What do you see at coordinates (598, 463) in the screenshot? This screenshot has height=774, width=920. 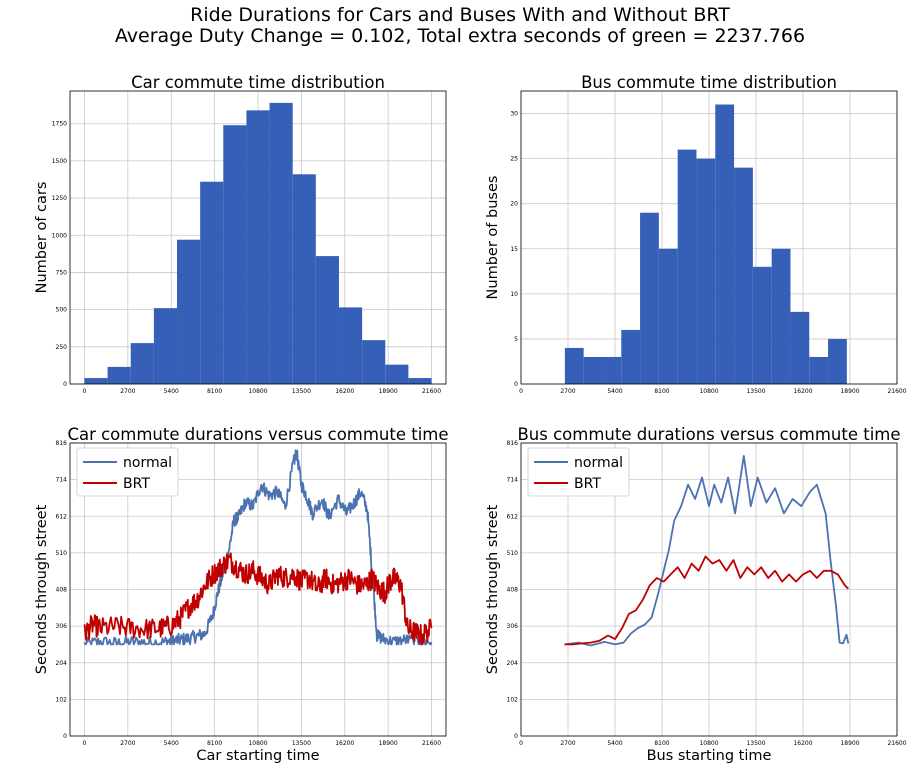 I see `bus-line-legend-label-0: normal` at bounding box center [598, 463].